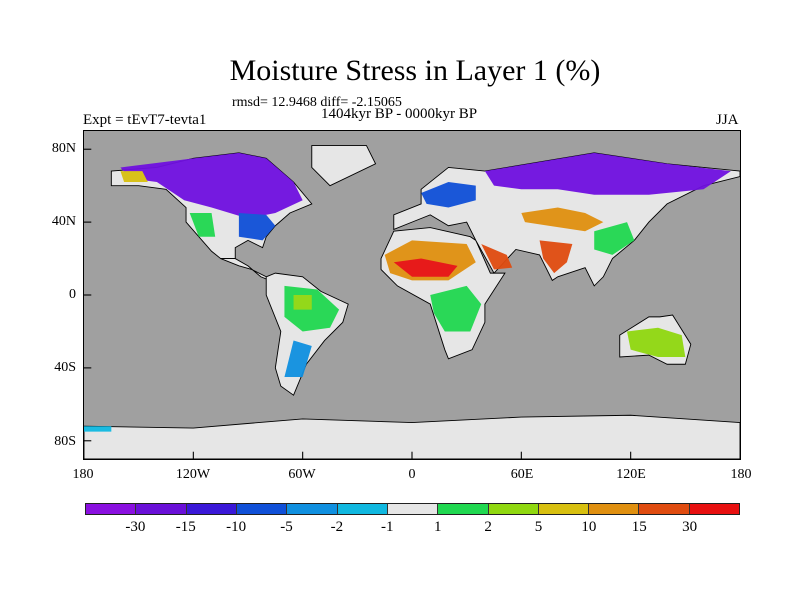 The height and width of the screenshot is (600, 800). Describe the element at coordinates (65, 441) in the screenshot. I see `lat-tick-label: 80S` at that location.